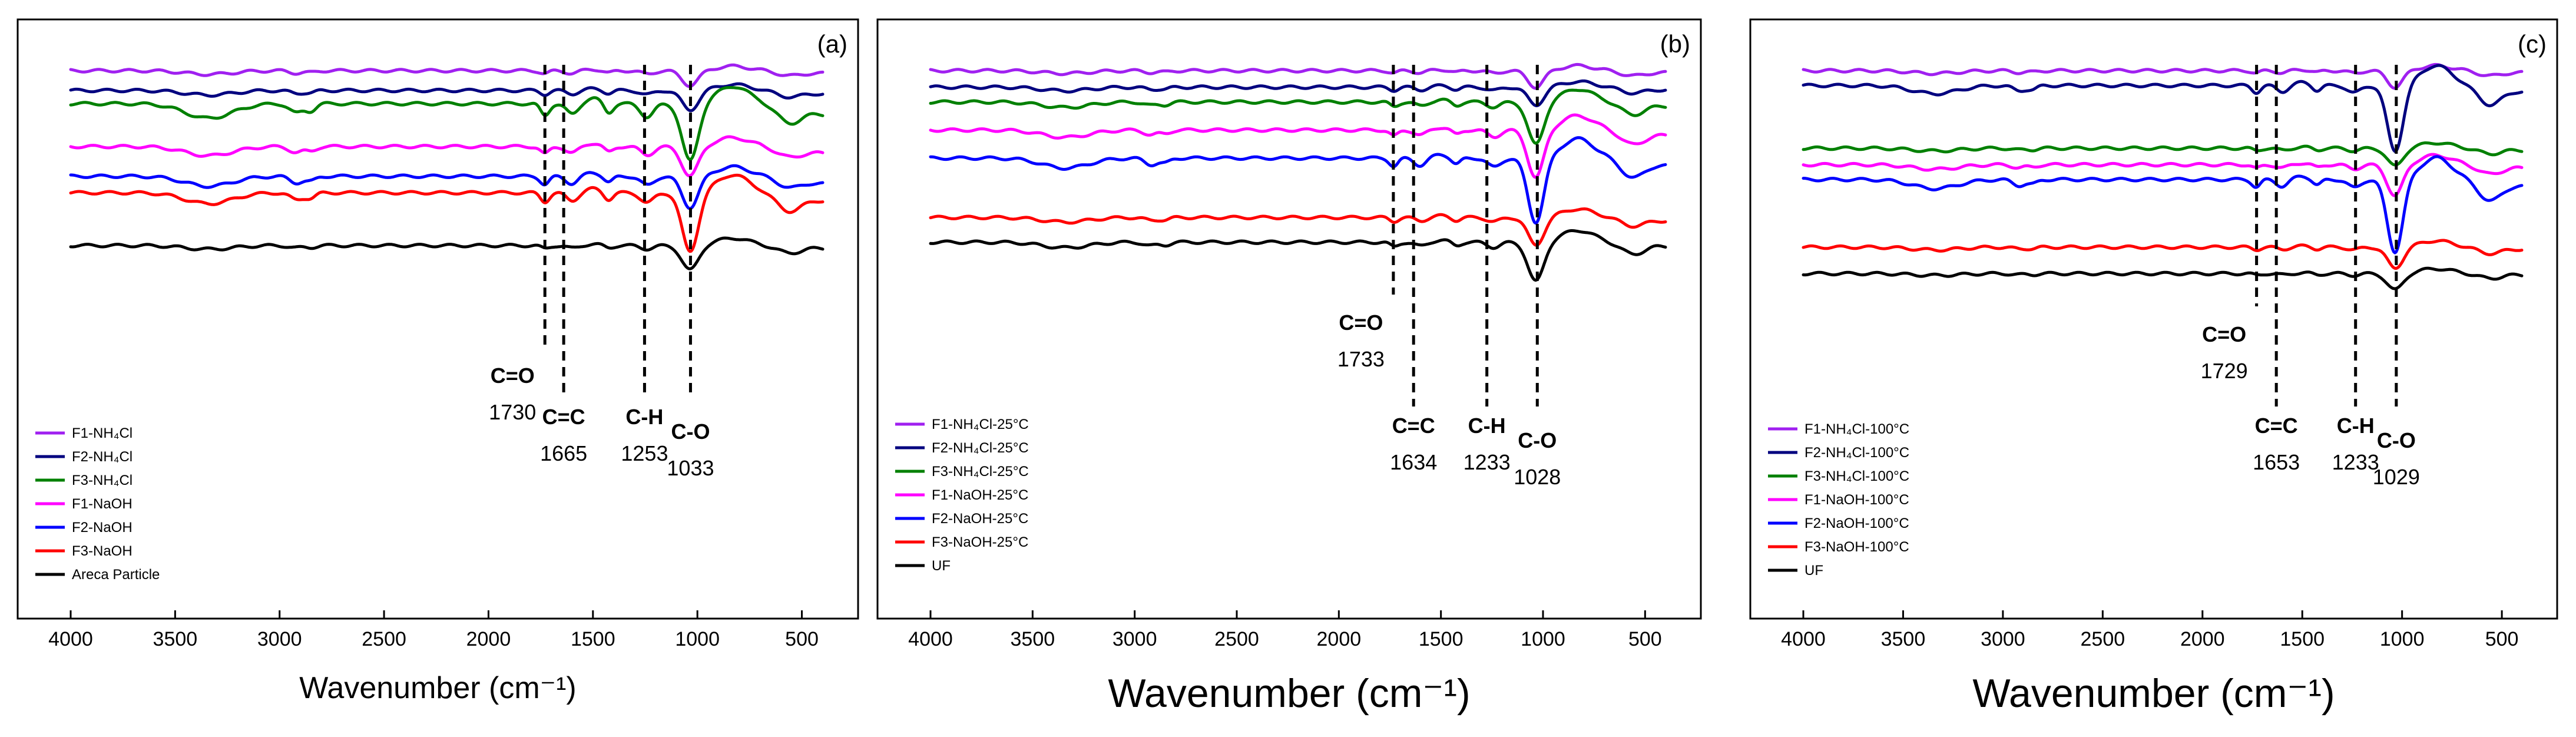 The height and width of the screenshot is (737, 2576). Describe the element at coordinates (644, 453) in the screenshot. I see `peak-value: 1253` at that location.